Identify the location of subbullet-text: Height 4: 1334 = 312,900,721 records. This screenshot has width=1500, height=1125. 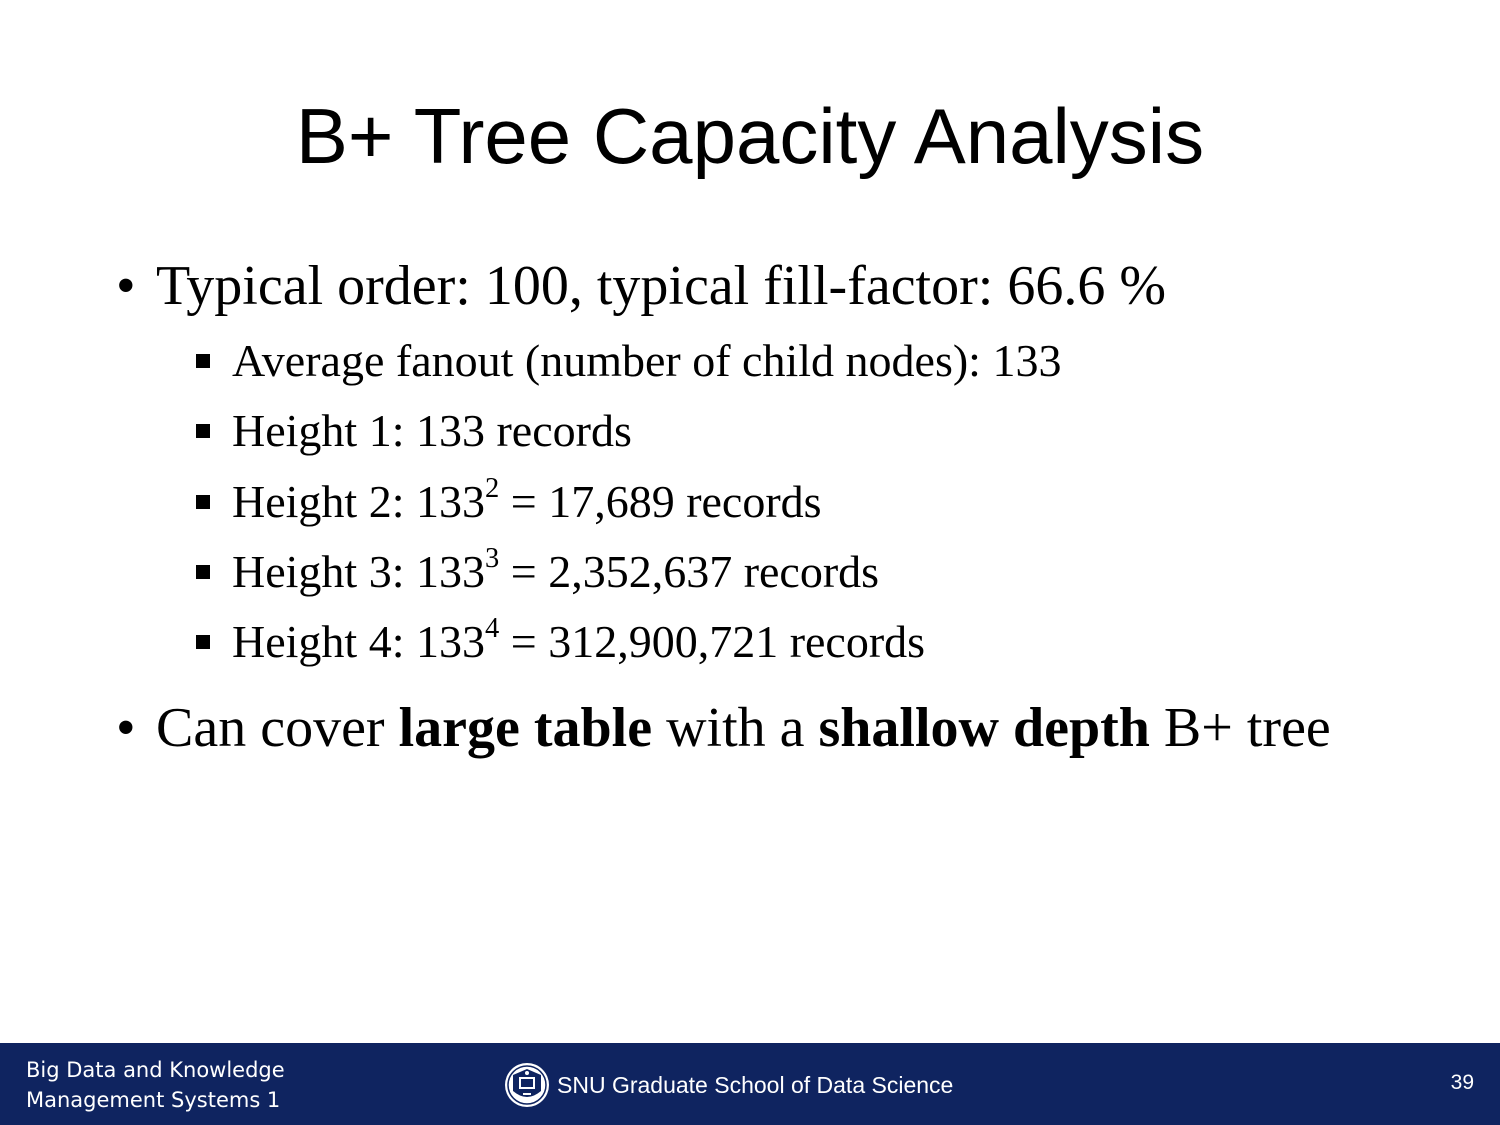
(579, 640).